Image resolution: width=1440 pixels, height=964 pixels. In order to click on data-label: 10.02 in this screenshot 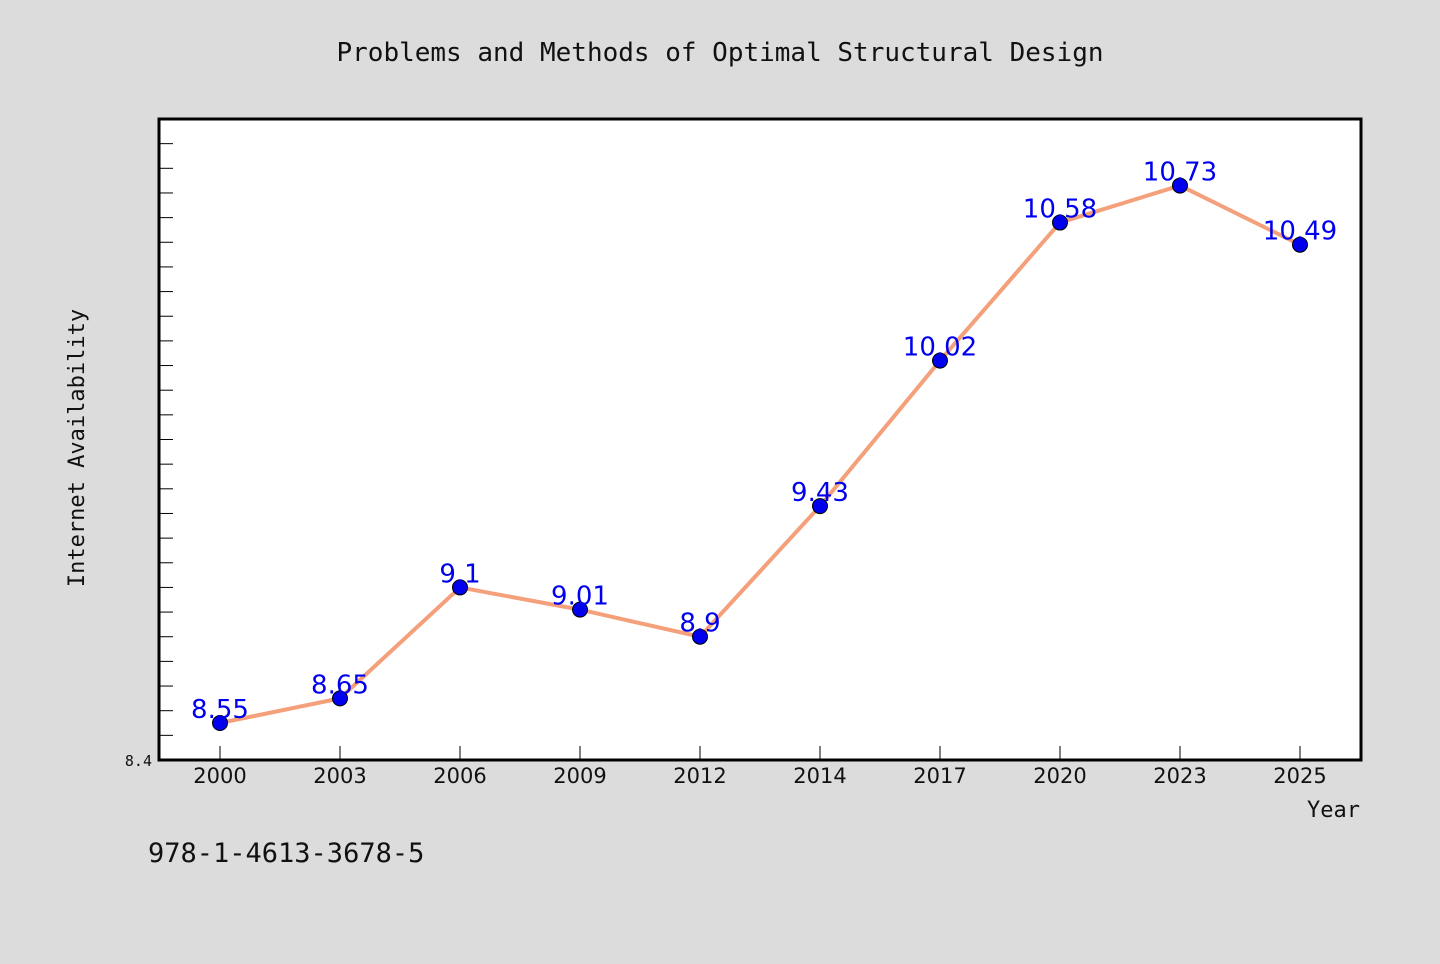, I will do `click(940, 348)`.